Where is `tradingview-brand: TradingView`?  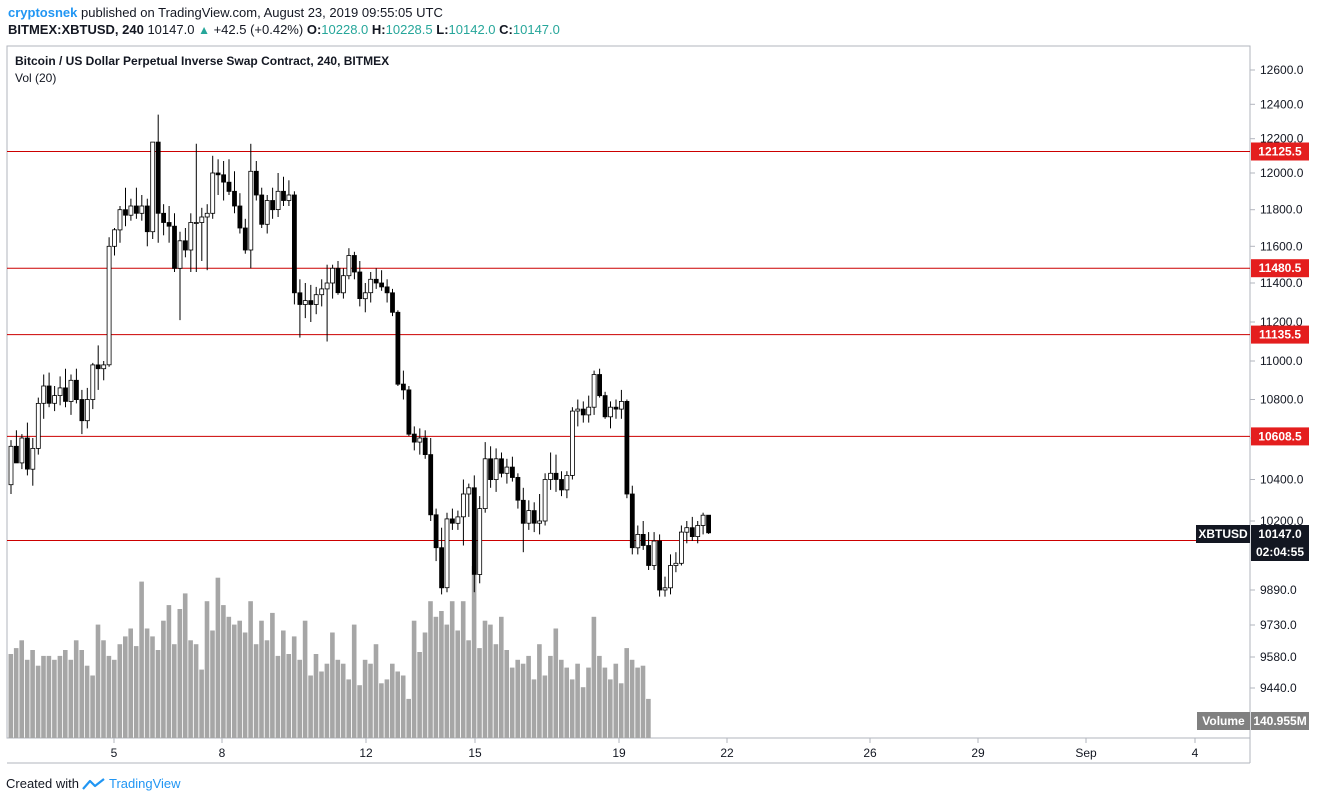
tradingview-brand: TradingView is located at coordinates (144, 783).